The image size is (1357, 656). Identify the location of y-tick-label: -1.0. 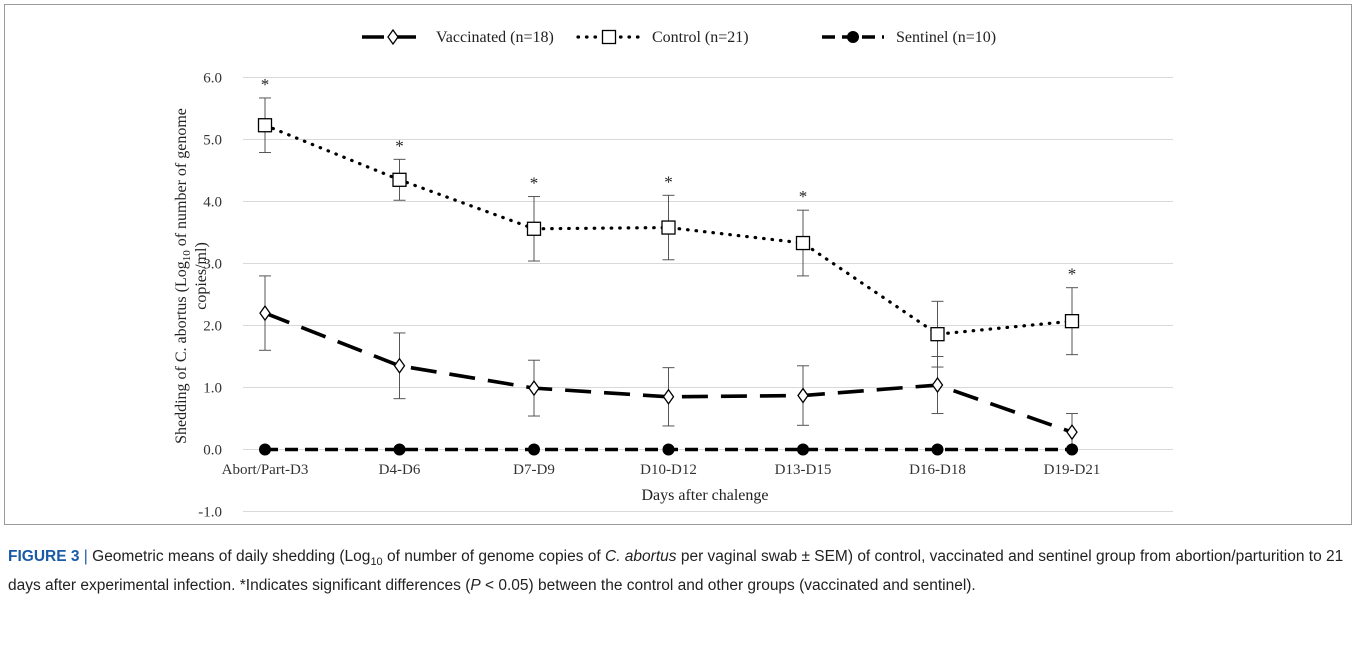
(210, 513).